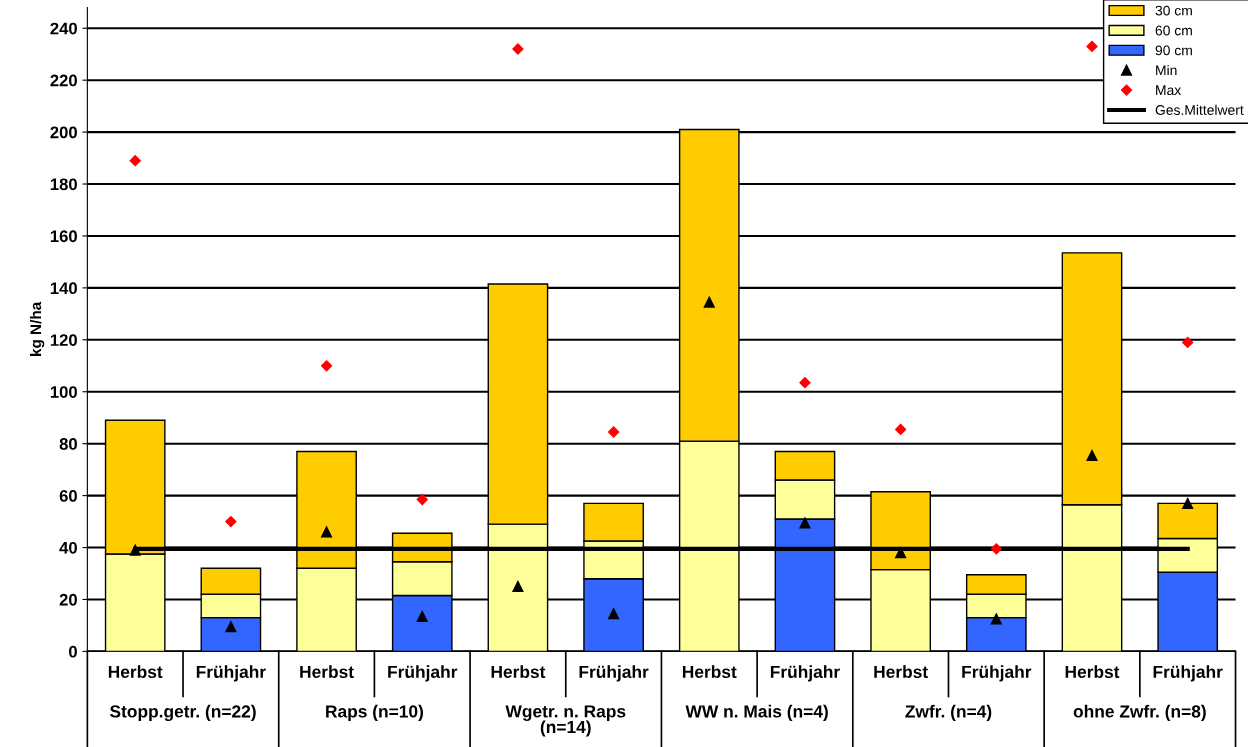 This screenshot has height=747, width=1248. I want to click on y-tick-label: 120, so click(63, 340).